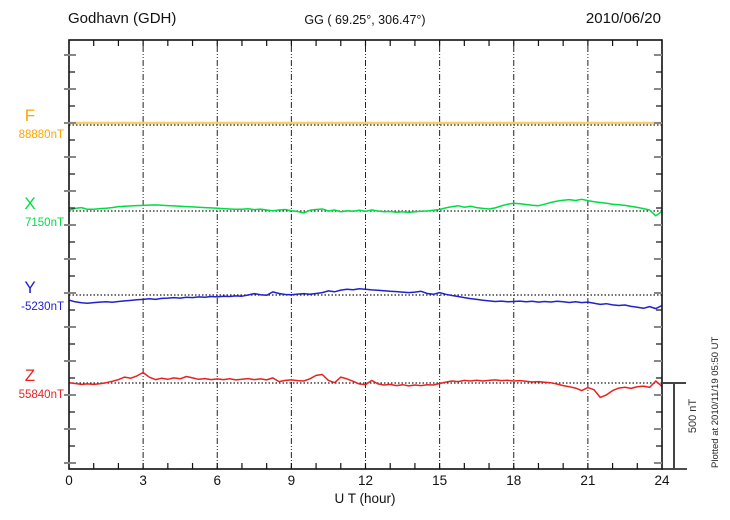 The image size is (730, 520). What do you see at coordinates (41, 135) in the screenshot?
I see `component-value-f: 88880nT` at bounding box center [41, 135].